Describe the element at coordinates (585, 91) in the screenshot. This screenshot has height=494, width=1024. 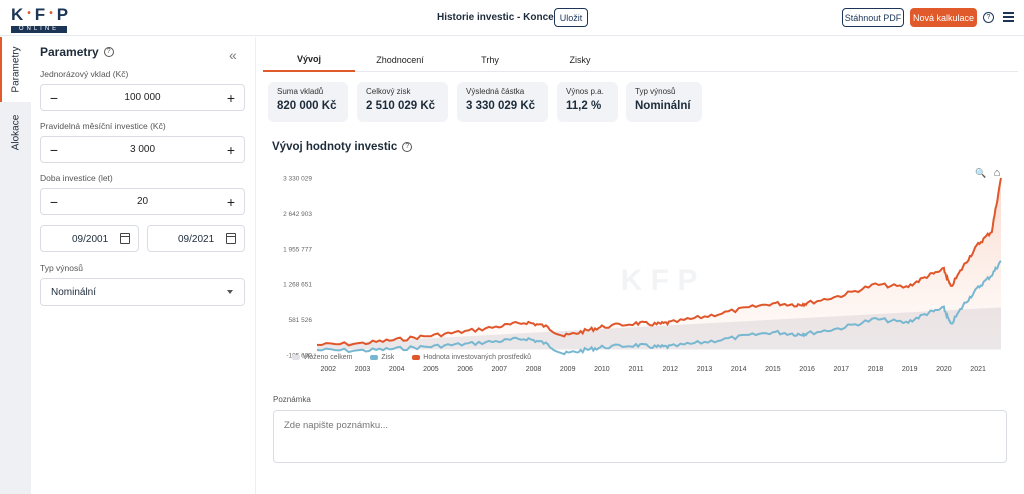
I see `card-label: Výnos p.a.` at that location.